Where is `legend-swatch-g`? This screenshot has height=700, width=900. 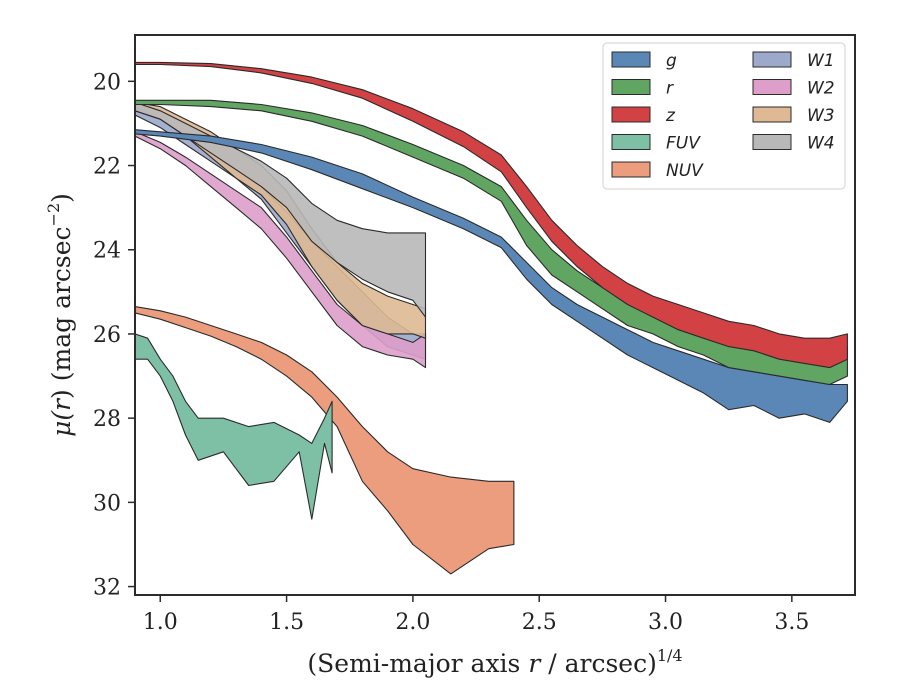 legend-swatch-g is located at coordinates (631, 59).